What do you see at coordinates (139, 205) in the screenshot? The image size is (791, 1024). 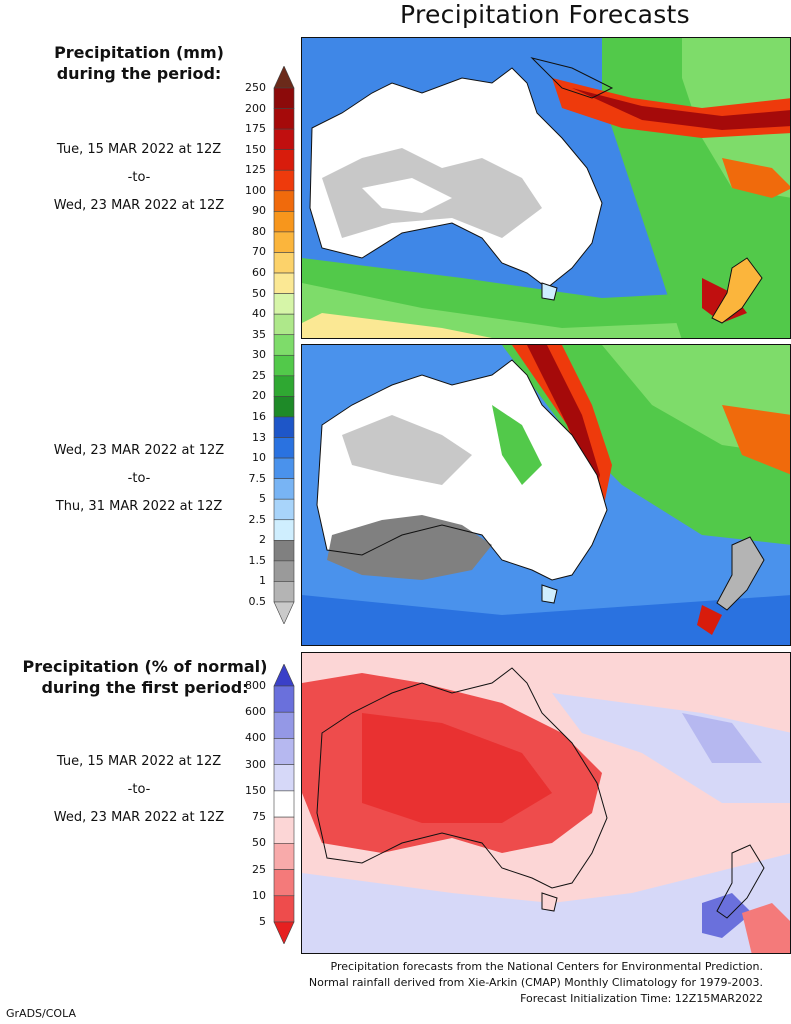 I see `period1-end: Wed, 23 MAR 2022 at 12Z` at bounding box center [139, 205].